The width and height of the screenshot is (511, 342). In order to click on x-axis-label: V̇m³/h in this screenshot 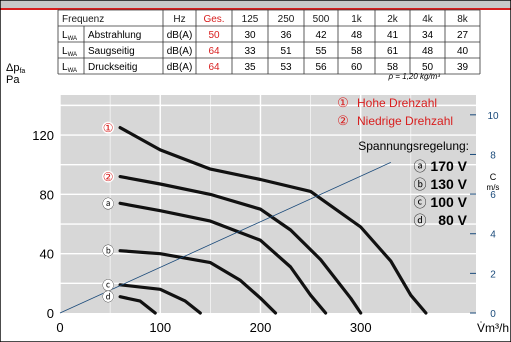, I will do `click(493, 328)`.